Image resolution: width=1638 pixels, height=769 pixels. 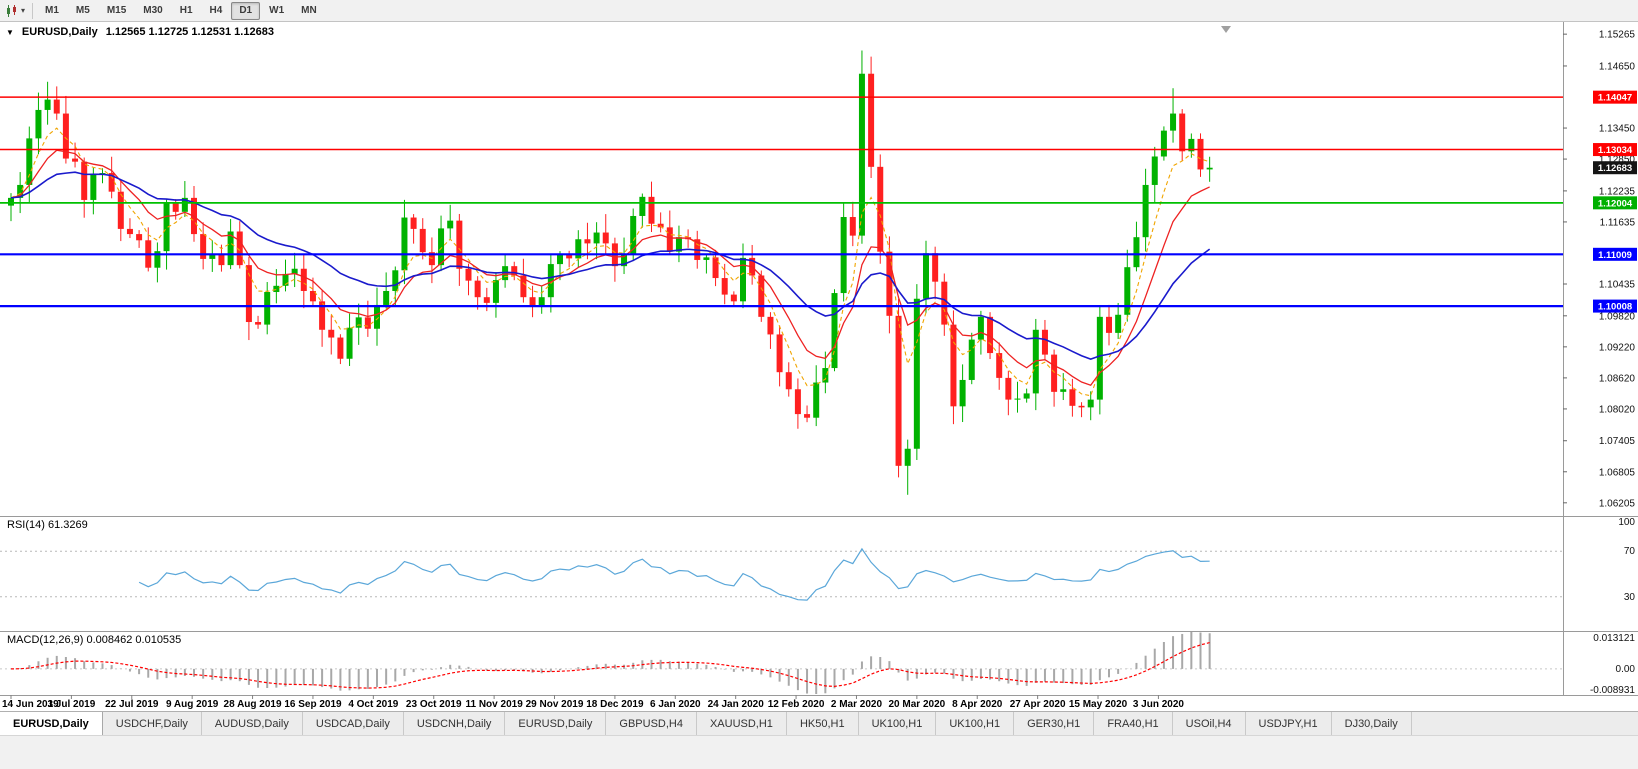 I want to click on symbol-tab-hk50-h1-8: HK50,H1, so click(x=822, y=723).